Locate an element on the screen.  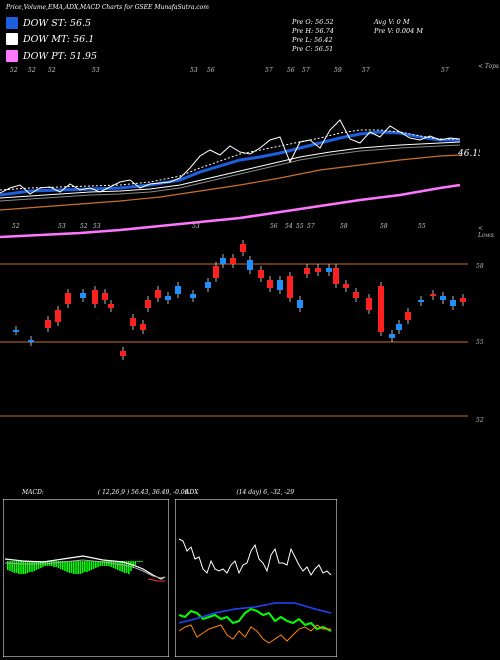
adx-label: ADX is located at coordinates (192, 492).